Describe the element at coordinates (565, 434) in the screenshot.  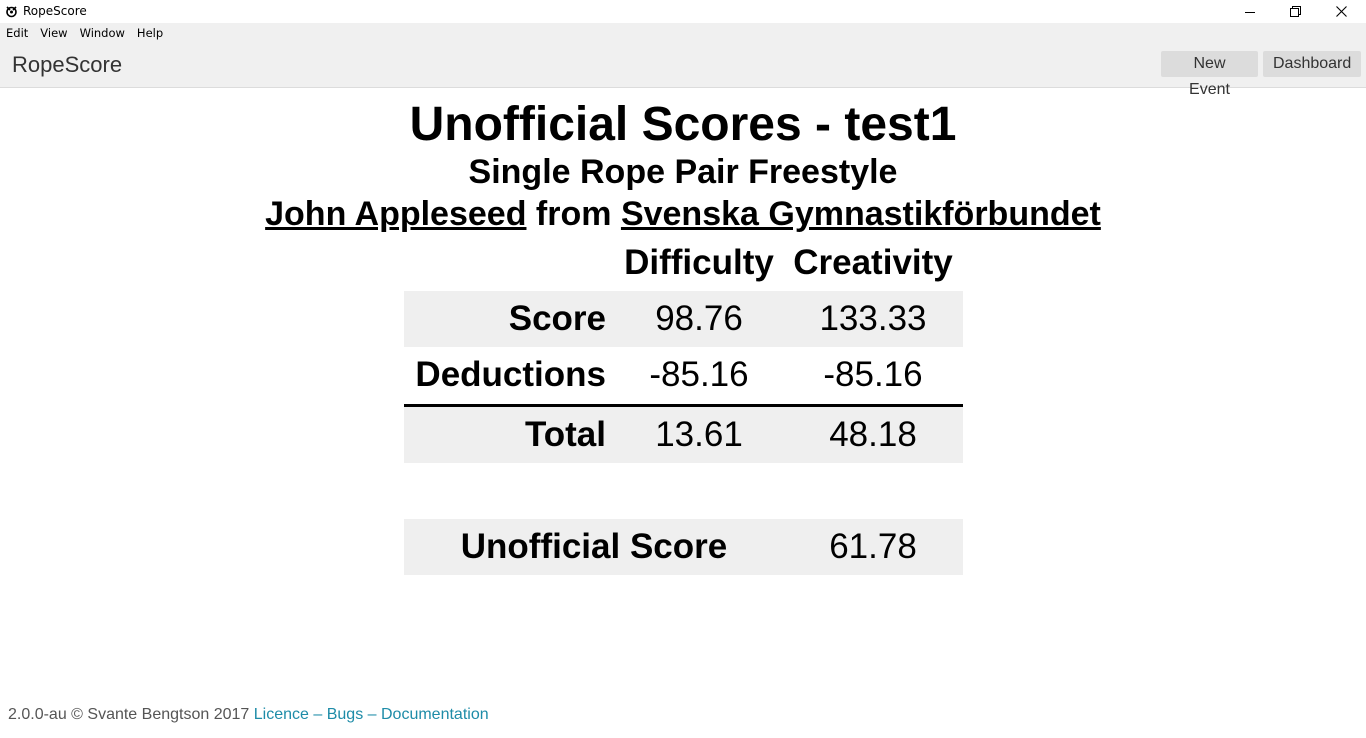
I see `row-label-total: Total` at that location.